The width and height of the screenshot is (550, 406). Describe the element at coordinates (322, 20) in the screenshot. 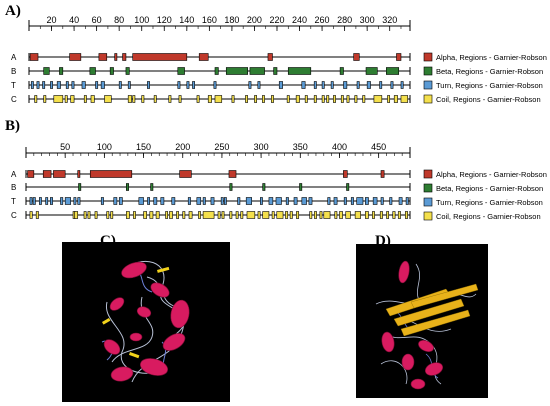

I see `axis-tick-label: 260` at that location.